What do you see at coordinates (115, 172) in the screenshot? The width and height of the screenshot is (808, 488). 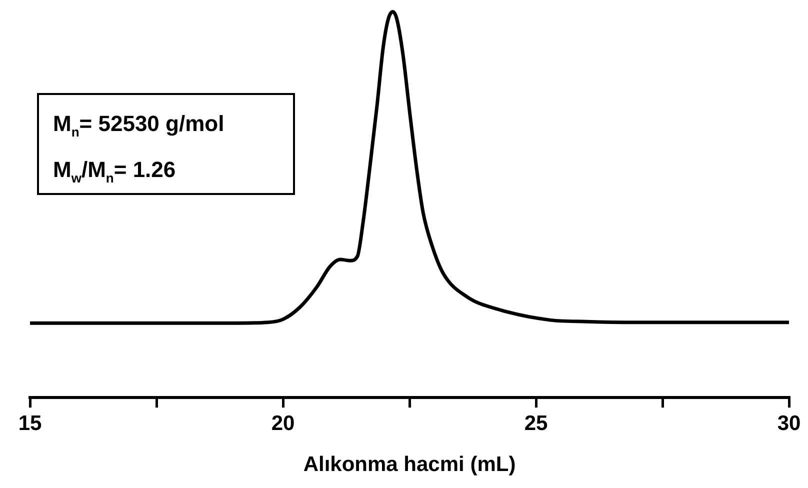 I see `annotation: M$_{w}$/M$_{n}$= 1.26` at bounding box center [115, 172].